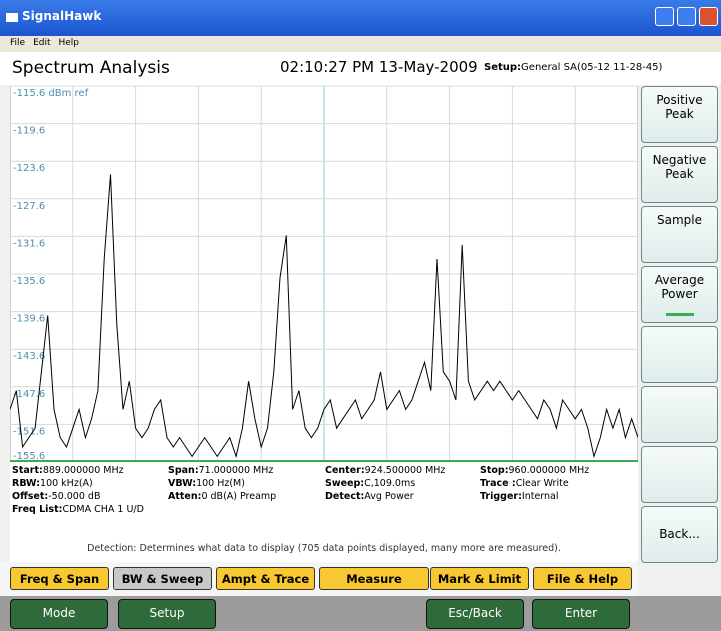 This screenshot has width=721, height=631. Describe the element at coordinates (183, 470) in the screenshot. I see `info-label: Span:` at that location.